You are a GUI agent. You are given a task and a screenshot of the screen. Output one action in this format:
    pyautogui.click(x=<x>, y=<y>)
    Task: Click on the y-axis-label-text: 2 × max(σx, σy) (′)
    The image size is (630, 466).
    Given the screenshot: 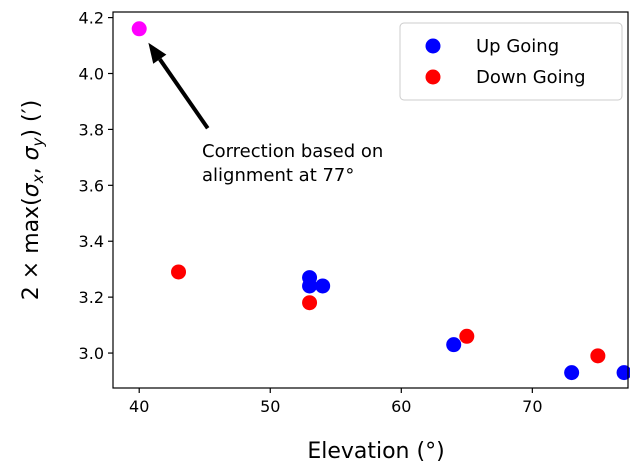 What is the action you would take?
    pyautogui.click(x=33, y=200)
    